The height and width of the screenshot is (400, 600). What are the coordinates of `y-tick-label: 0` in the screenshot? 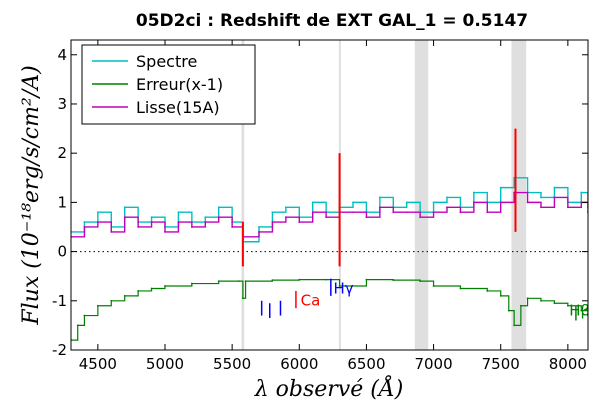 It's located at (62, 252).